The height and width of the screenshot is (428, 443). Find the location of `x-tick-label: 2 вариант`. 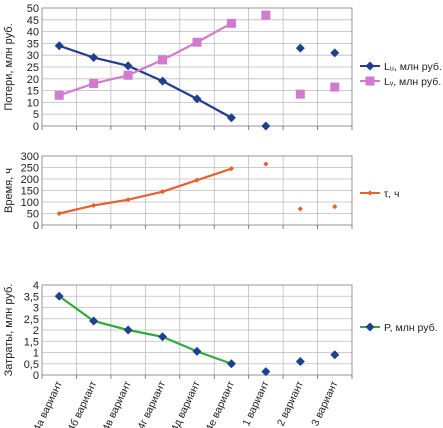

x-tick-label: 2 вариант is located at coordinates (290, 403).